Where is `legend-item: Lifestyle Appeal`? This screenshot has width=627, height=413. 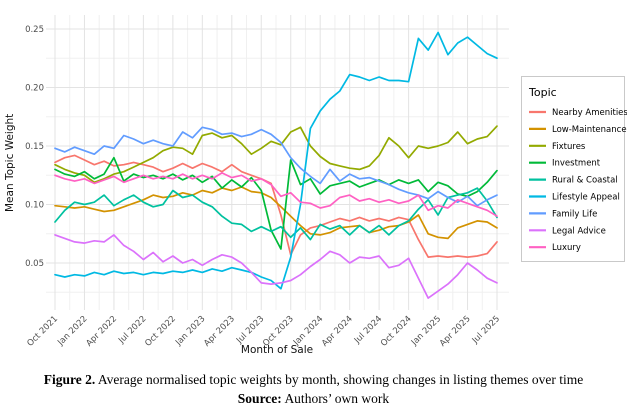 legend-item: Lifestyle Appeal is located at coordinates (574, 198).